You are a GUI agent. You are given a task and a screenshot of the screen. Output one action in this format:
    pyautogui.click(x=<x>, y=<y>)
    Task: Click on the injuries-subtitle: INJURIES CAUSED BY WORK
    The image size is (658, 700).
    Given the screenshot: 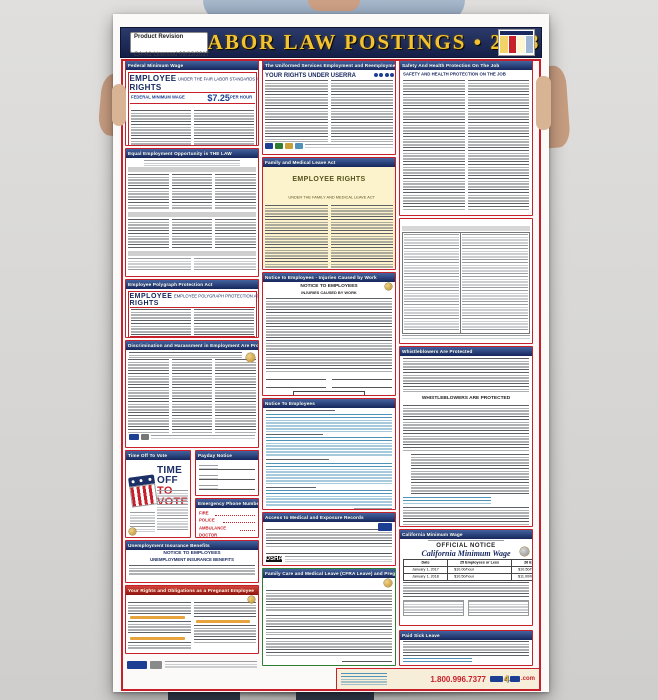 What is the action you would take?
    pyautogui.click(x=329, y=293)
    